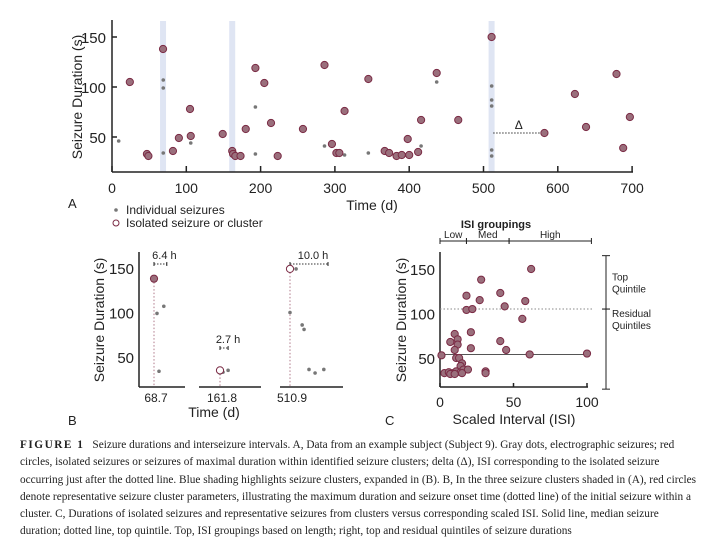 This screenshot has width=716, height=546. What do you see at coordinates (422, 315) in the screenshot?
I see `c-y-tick-label: 100` at bounding box center [422, 315].